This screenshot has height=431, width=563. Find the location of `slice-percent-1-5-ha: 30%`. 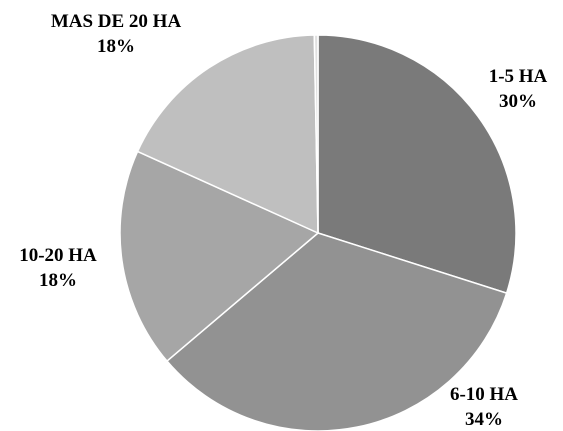

slice-percent-1-5-ha: 30% is located at coordinates (518, 101).